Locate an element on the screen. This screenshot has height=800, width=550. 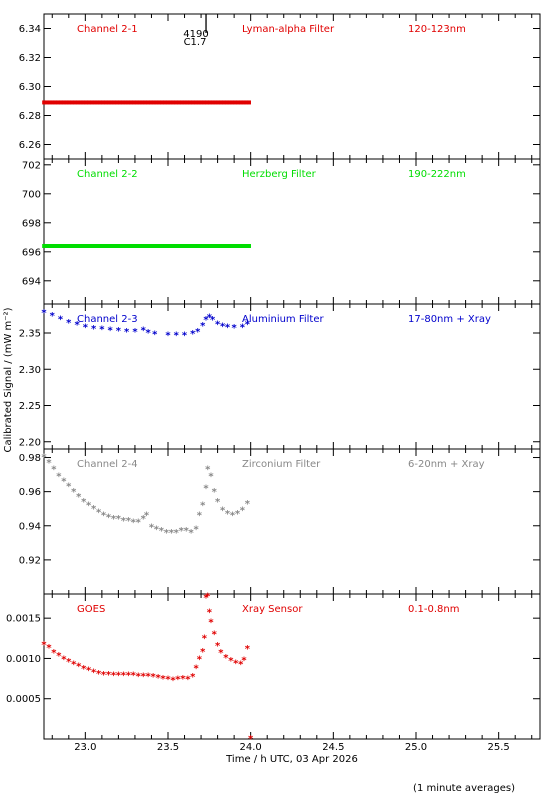
y-tick-label: 0.92 is located at coordinates (30, 560).